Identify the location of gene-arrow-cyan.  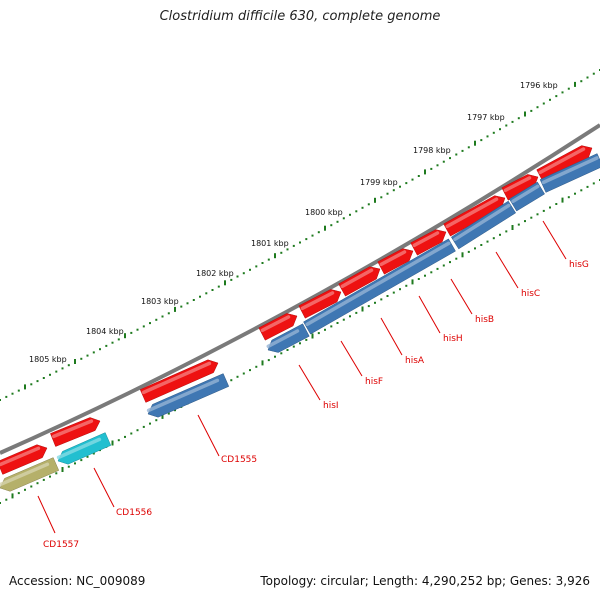
(84, 448).